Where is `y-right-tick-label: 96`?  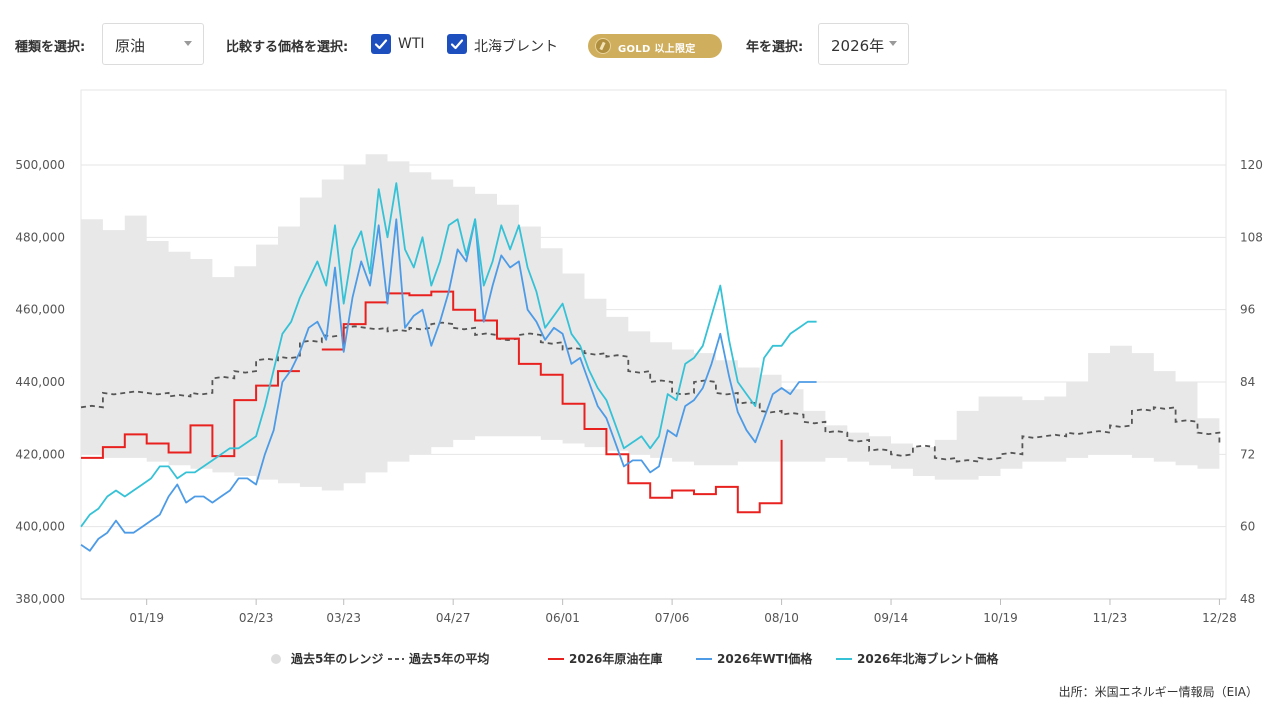
y-right-tick-label: 96 is located at coordinates (1247, 310).